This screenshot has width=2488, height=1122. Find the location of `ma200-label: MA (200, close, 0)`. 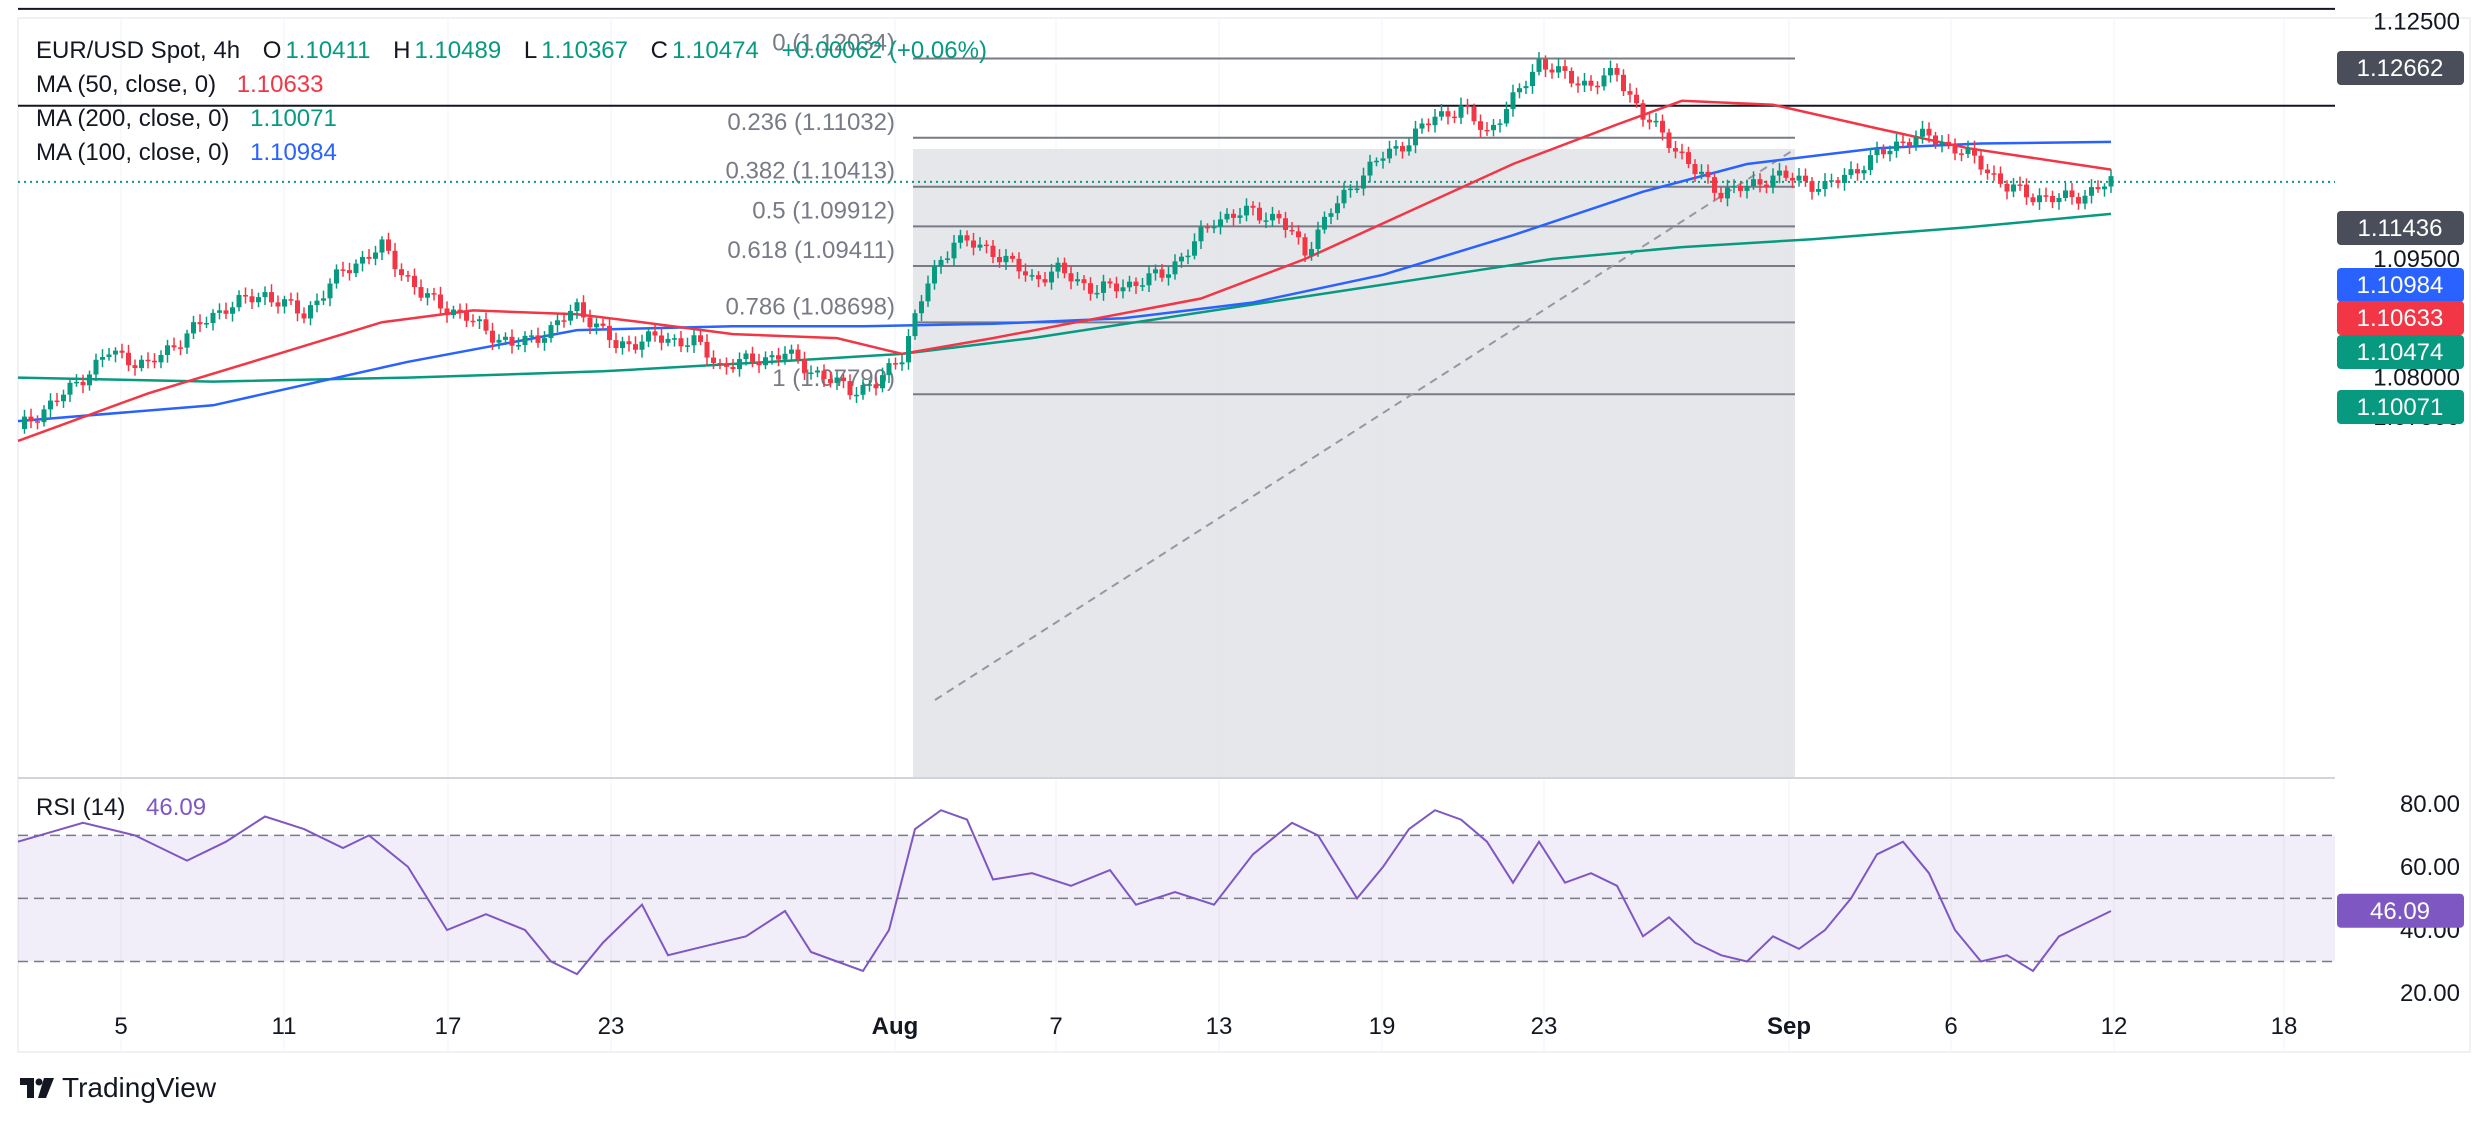

ma200-label: MA (200, close, 0) is located at coordinates (133, 118).